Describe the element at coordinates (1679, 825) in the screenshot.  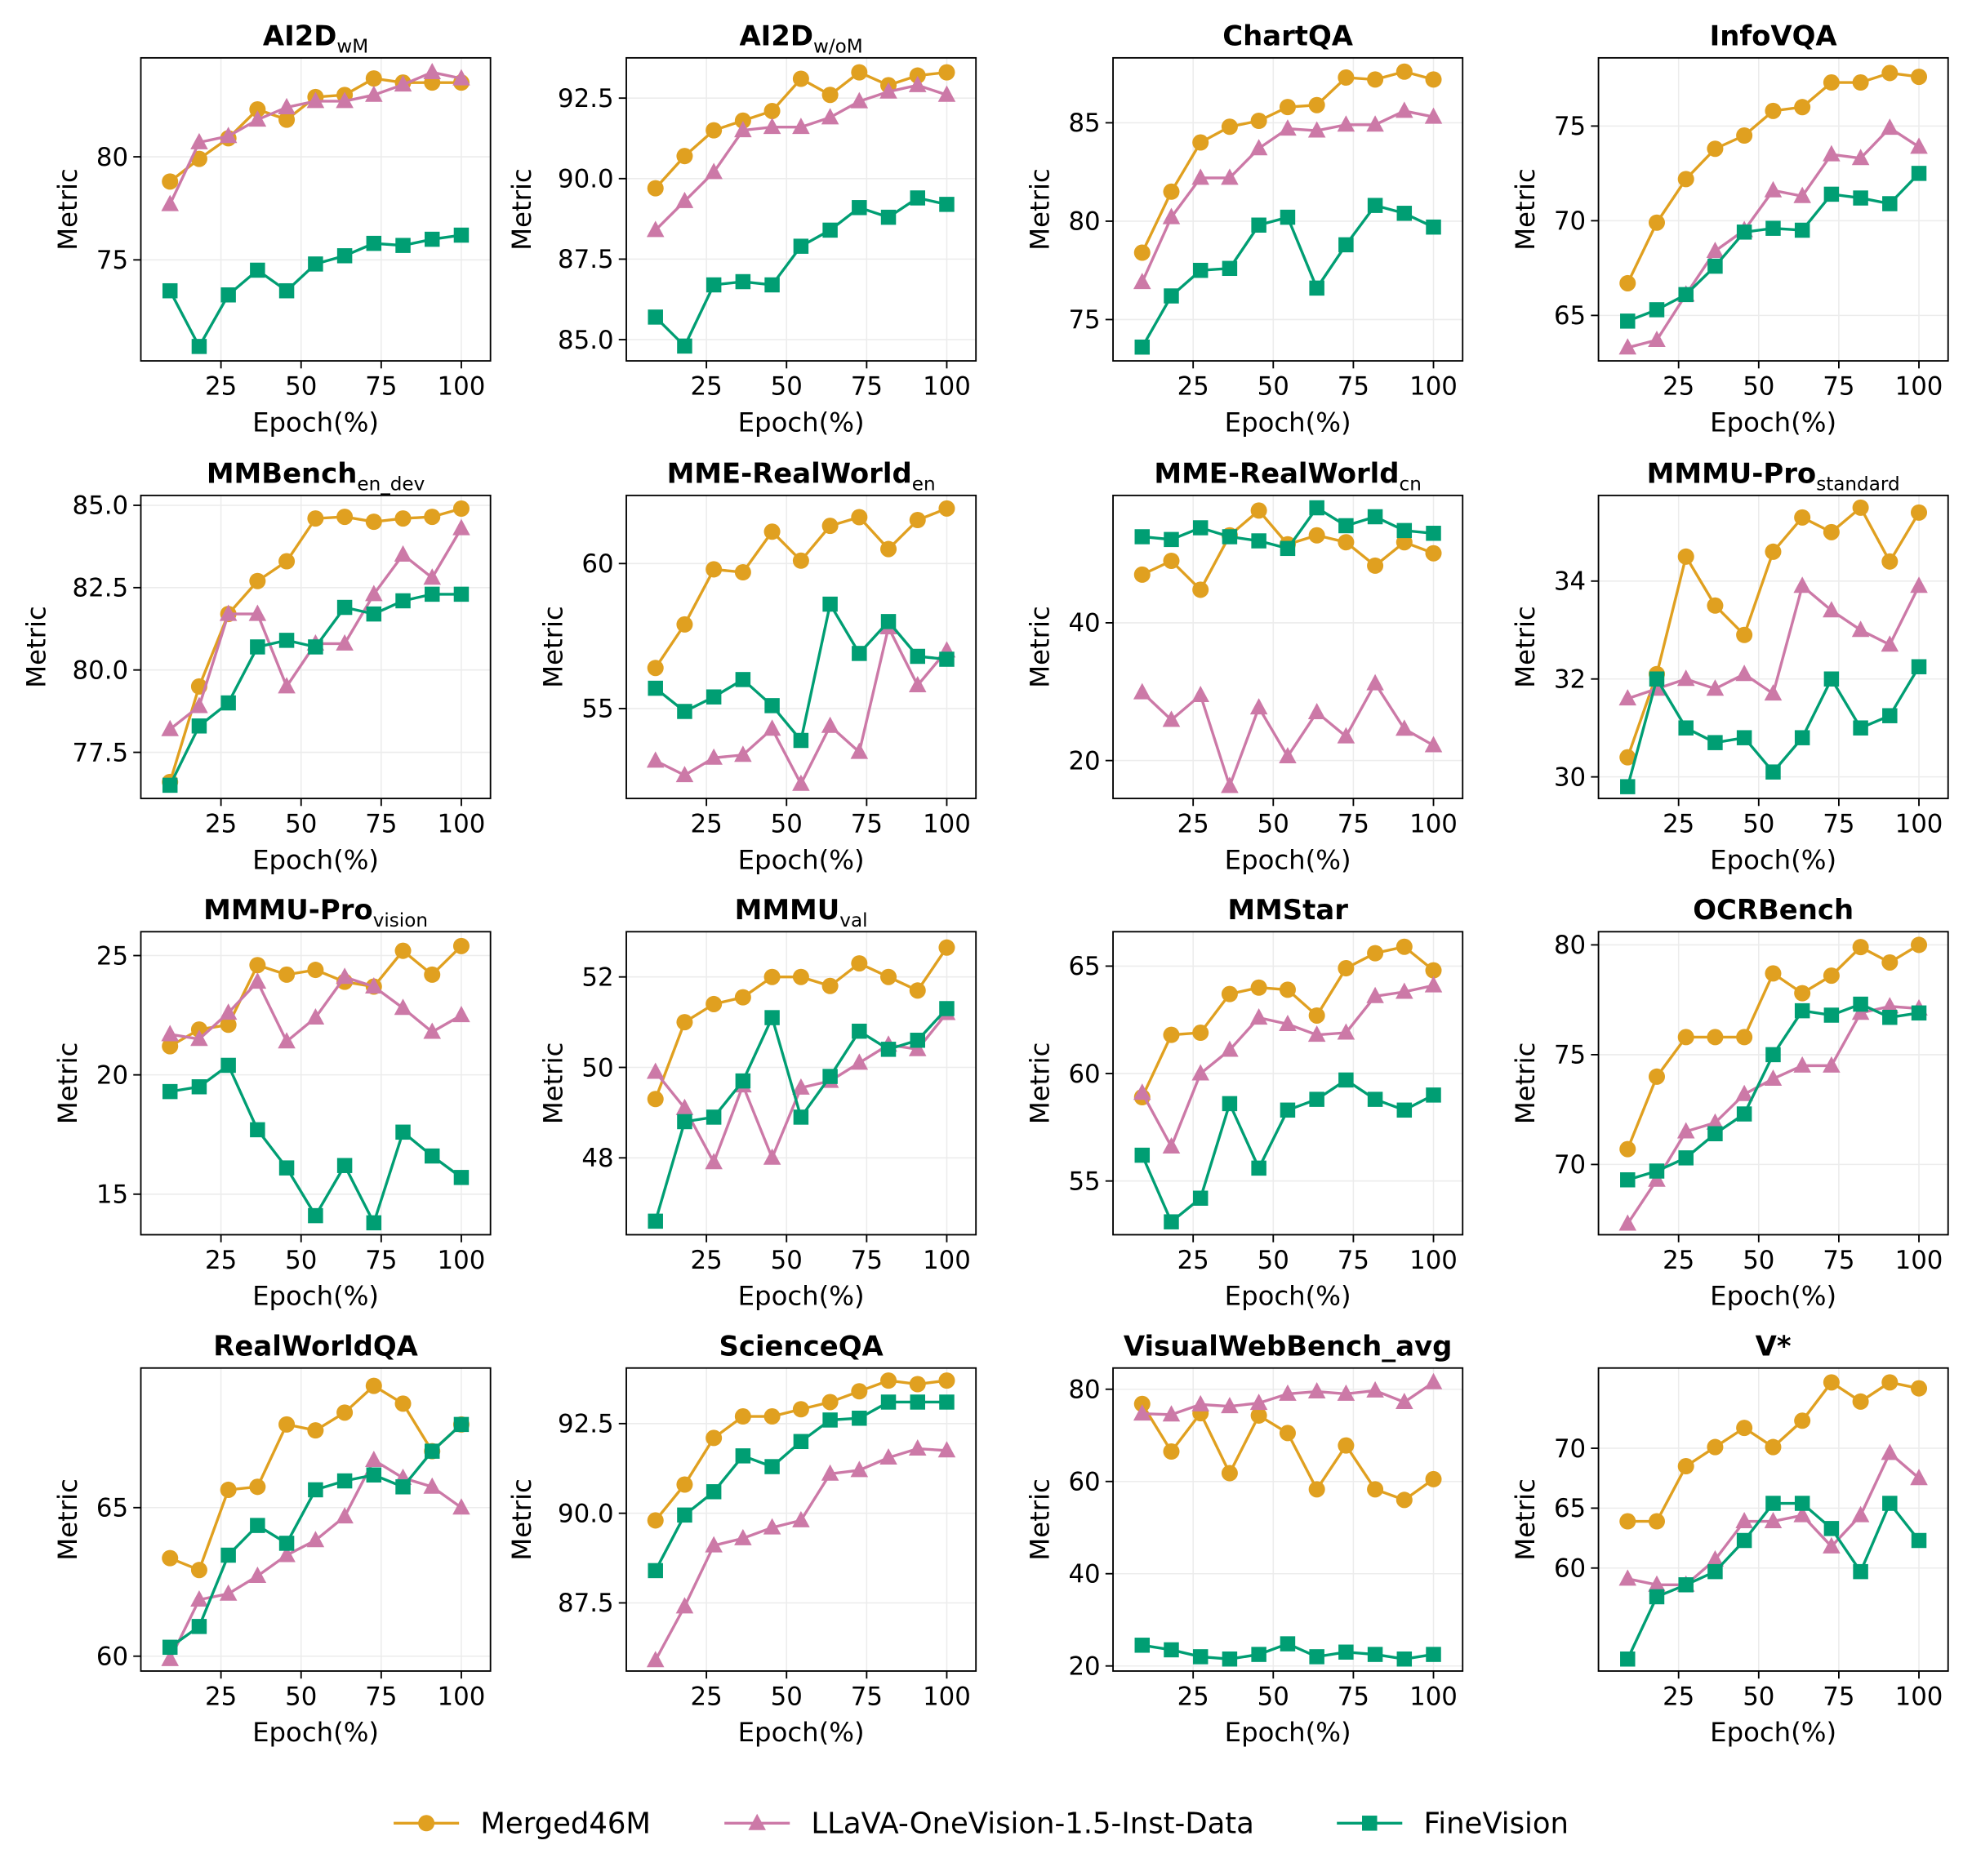
I see `x-tick-label: 25` at that location.